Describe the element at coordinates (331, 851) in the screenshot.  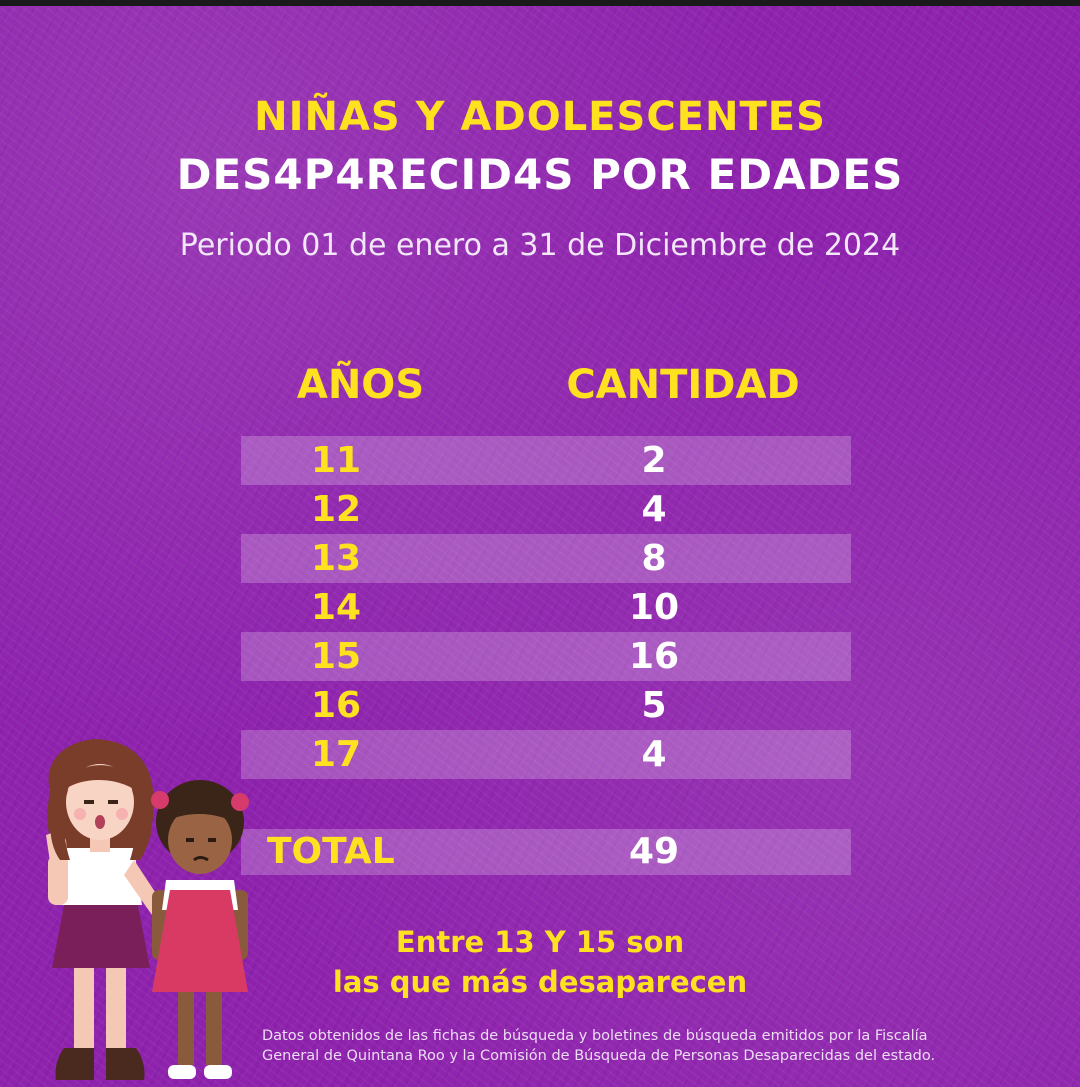
I see `total-label: TOTAL` at that location.